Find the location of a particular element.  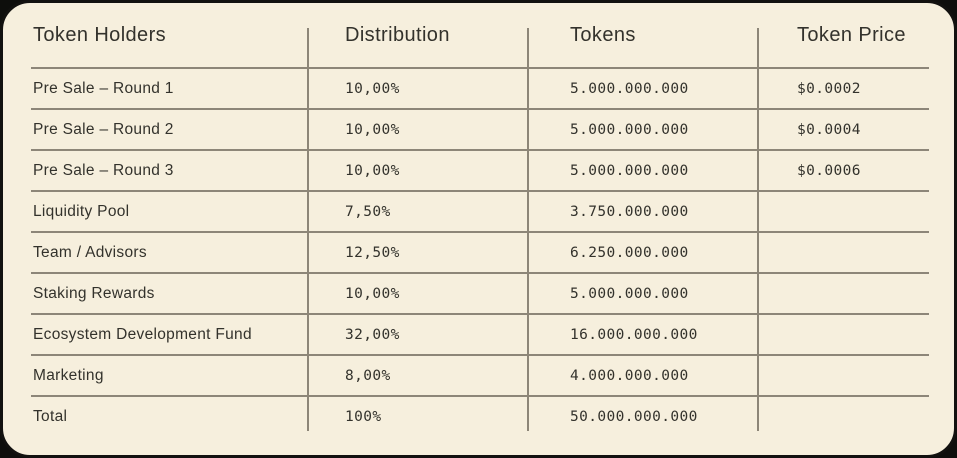

cell-distribution: 32,00% is located at coordinates (372, 334).